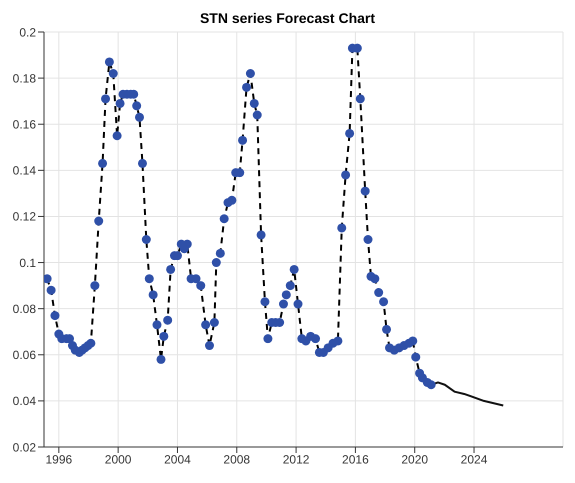 This screenshot has height=483, width=575. Describe the element at coordinates (24, 355) in the screenshot. I see `y-tick-label: 0.06` at that location.